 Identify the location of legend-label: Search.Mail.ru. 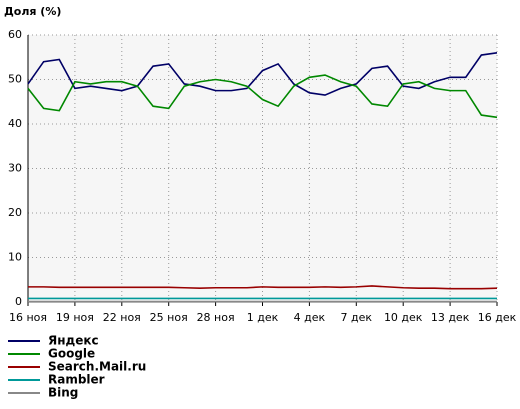
(97, 367).